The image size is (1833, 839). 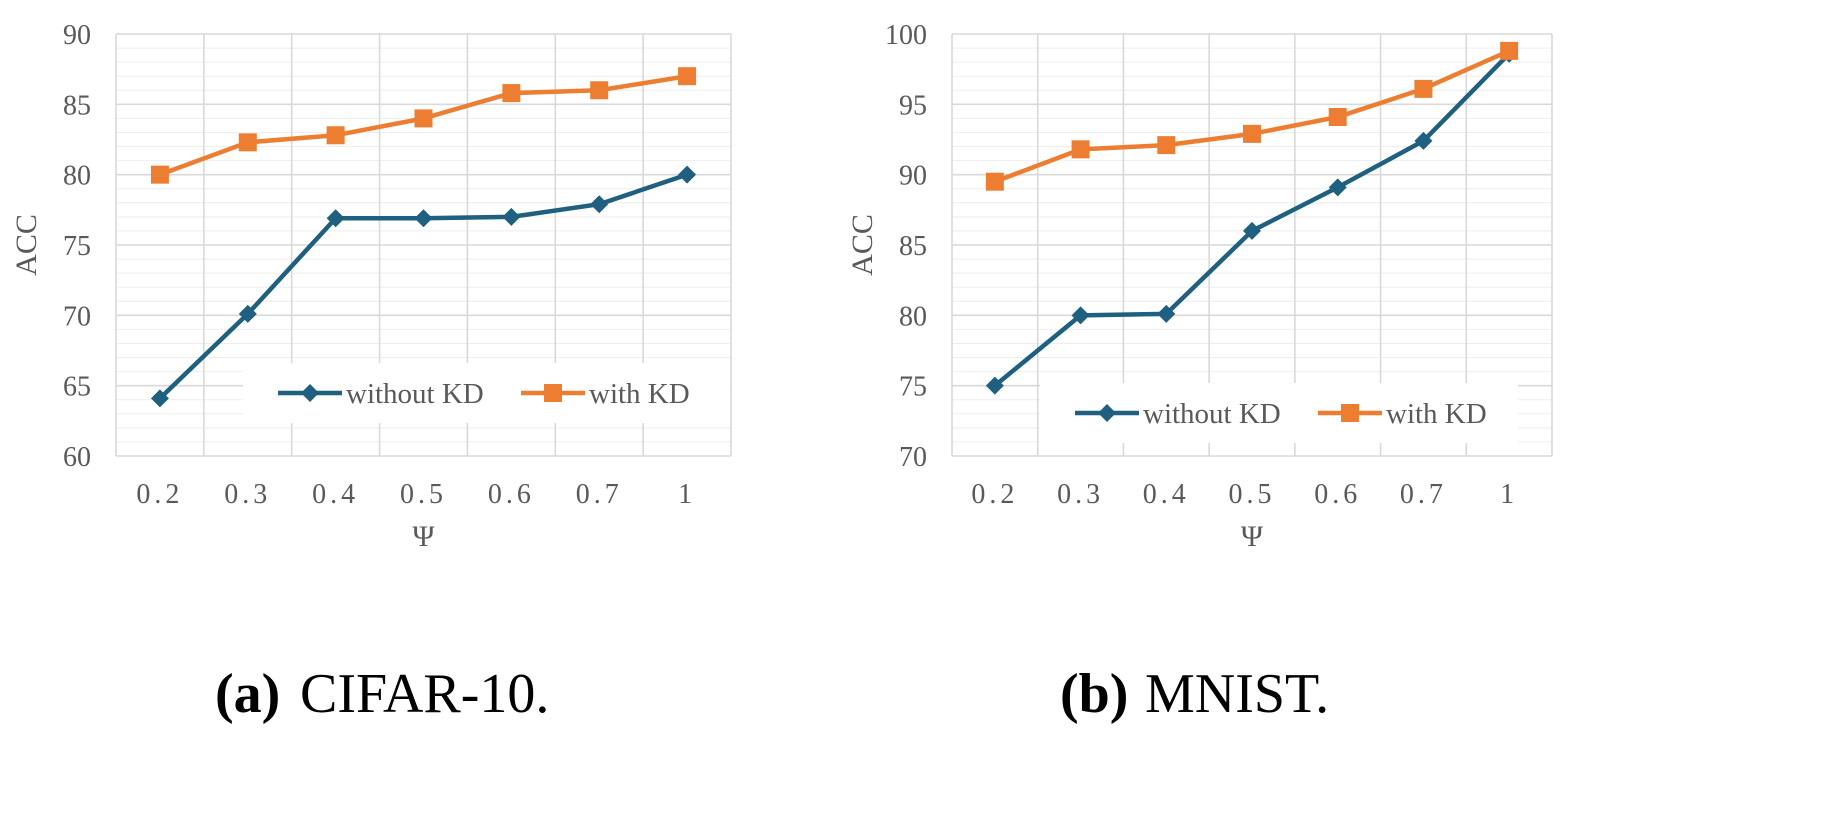 I want to click on y-tick-label: 95, so click(x=913, y=105).